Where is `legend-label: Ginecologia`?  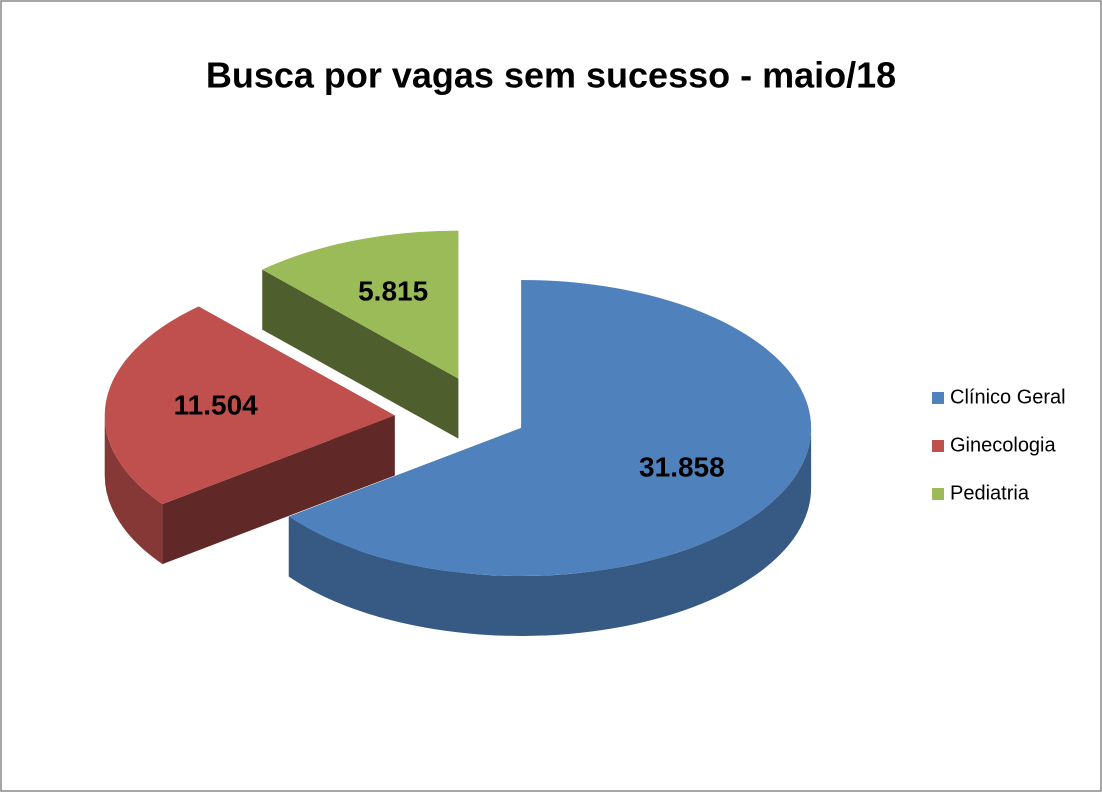
legend-label: Ginecologia is located at coordinates (1003, 445).